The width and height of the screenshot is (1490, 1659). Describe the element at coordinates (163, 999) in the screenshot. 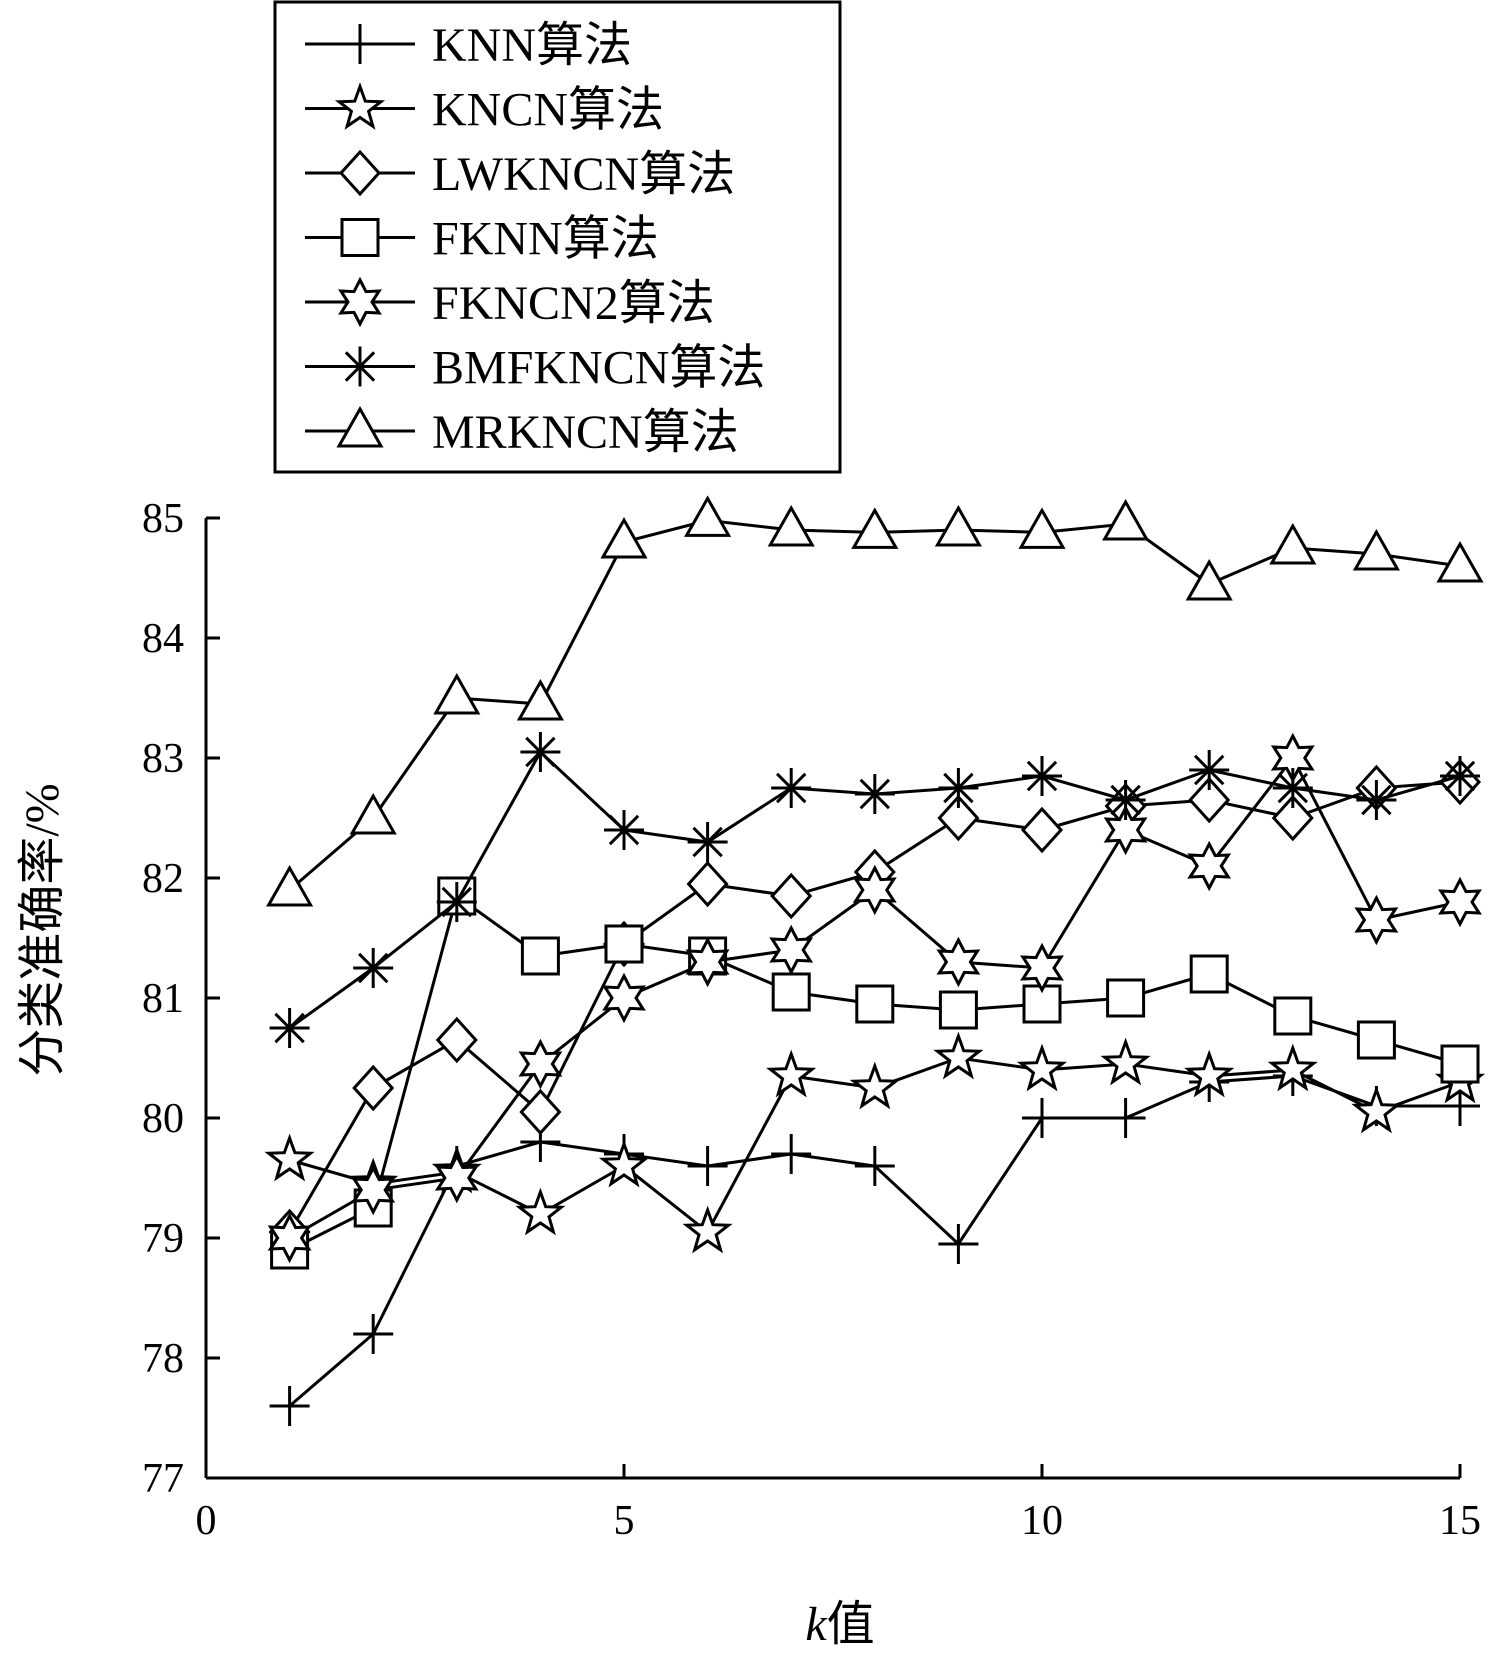

I see `y-tick-label: 81` at that location.